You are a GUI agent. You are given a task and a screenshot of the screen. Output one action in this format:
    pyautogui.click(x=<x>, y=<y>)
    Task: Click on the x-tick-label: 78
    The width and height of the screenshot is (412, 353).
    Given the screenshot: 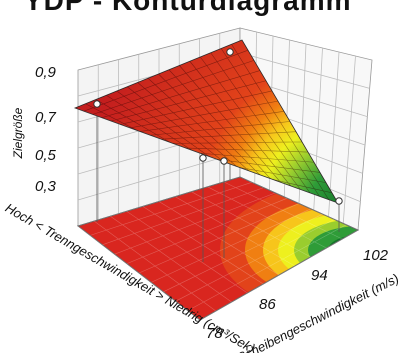 What is the action you would take?
    pyautogui.click(x=214, y=333)
    